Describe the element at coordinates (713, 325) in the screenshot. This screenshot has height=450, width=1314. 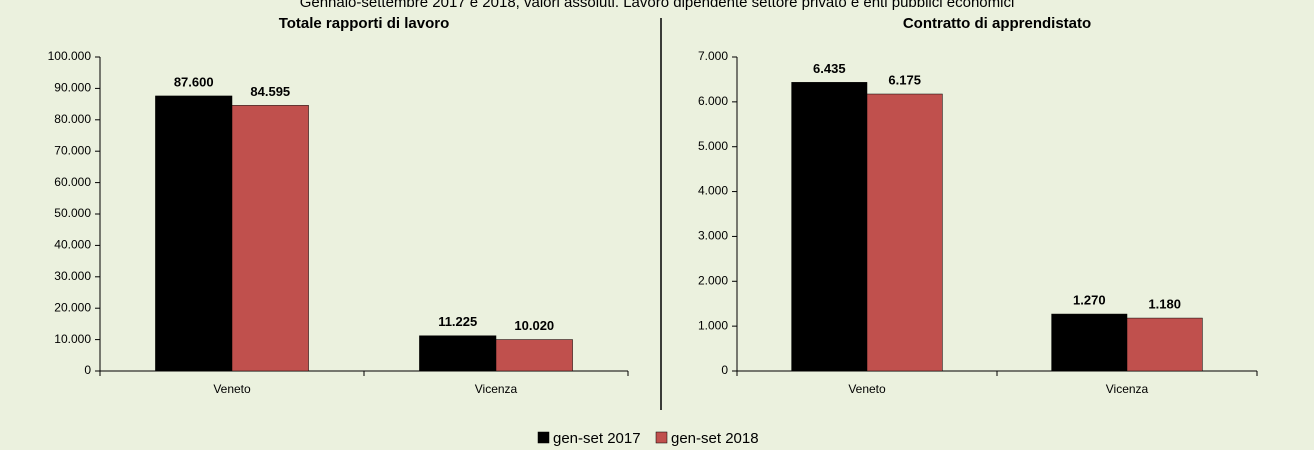
I see `y-tick-label: 1.000` at that location.